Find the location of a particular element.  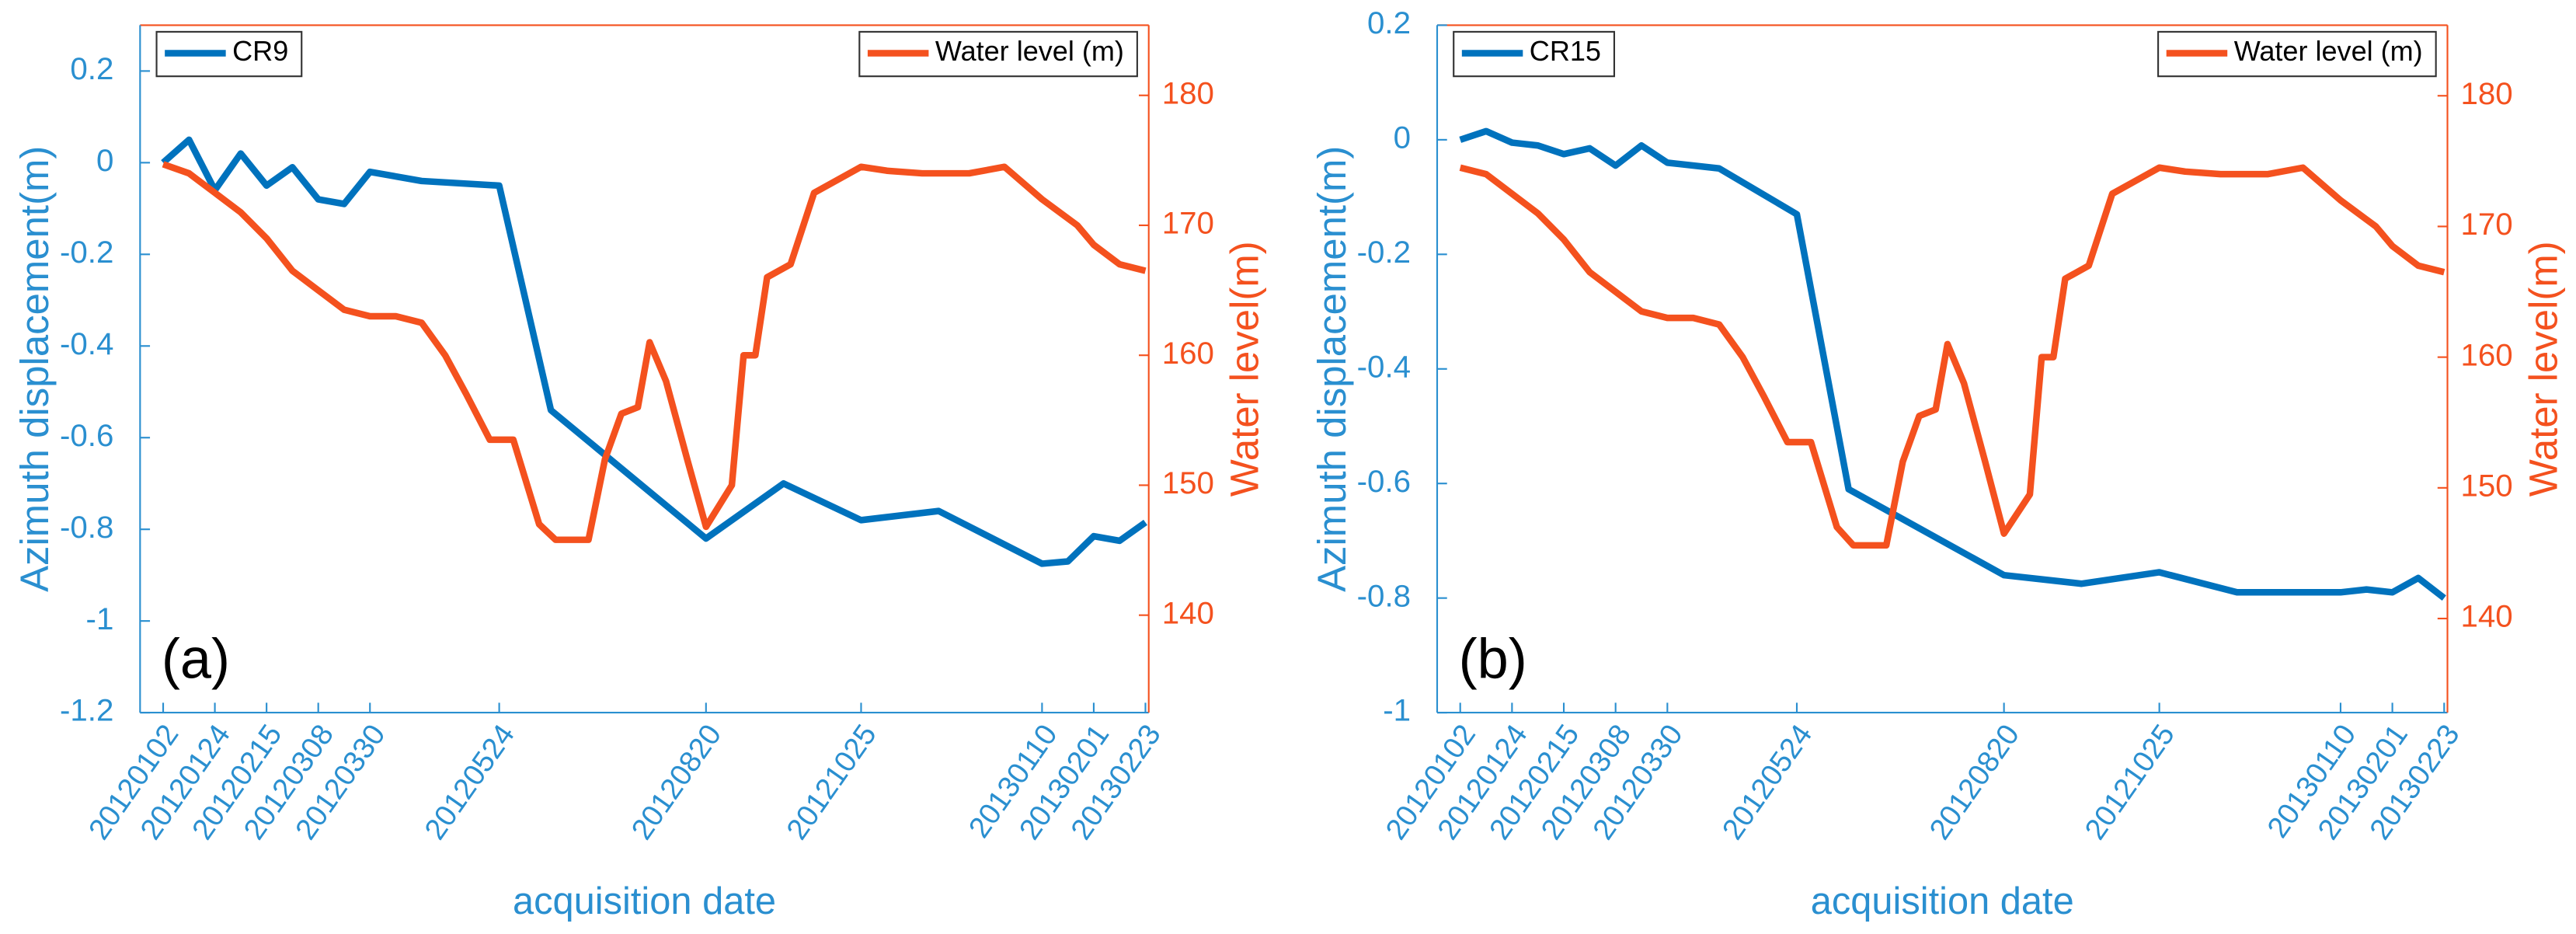

panel-label: (a) is located at coordinates (196, 660).